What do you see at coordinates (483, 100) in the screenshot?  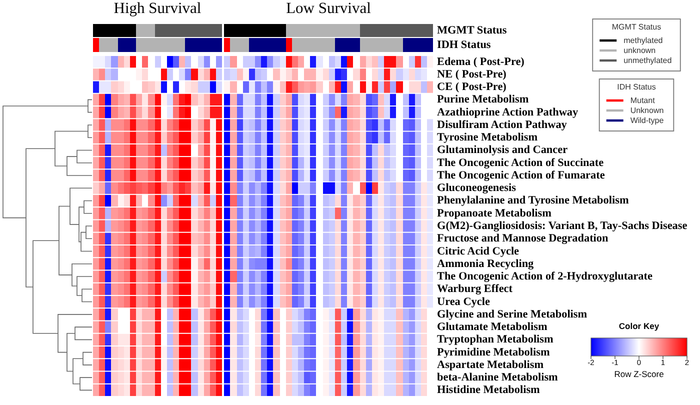 I see `y-tick-label: Purine Metabolism` at bounding box center [483, 100].